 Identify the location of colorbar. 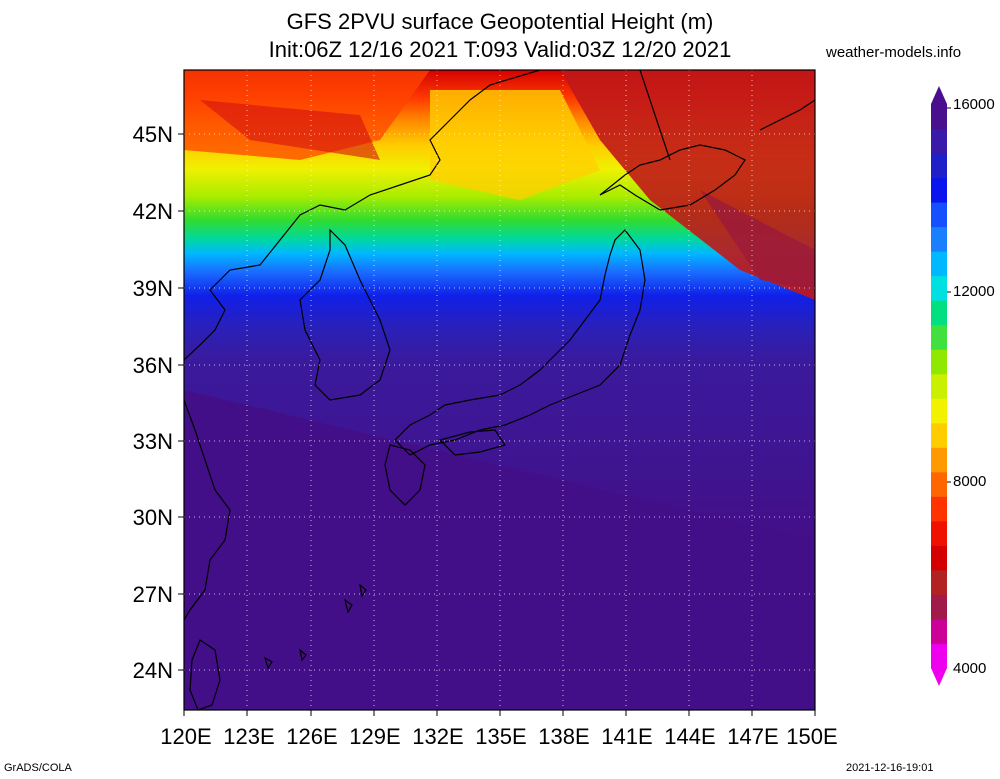
(941, 386).